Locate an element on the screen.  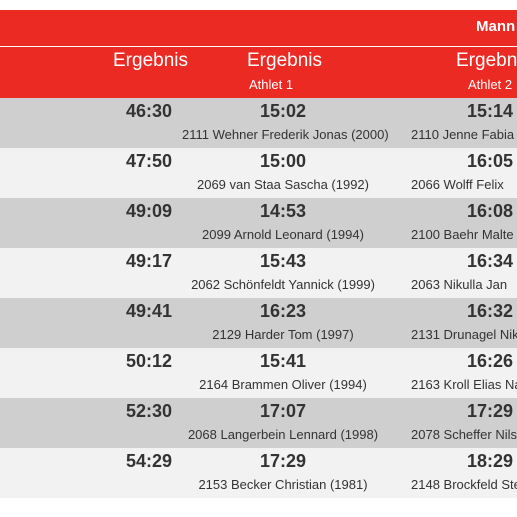
athlete1-time: 15:41 is located at coordinates (283, 361).